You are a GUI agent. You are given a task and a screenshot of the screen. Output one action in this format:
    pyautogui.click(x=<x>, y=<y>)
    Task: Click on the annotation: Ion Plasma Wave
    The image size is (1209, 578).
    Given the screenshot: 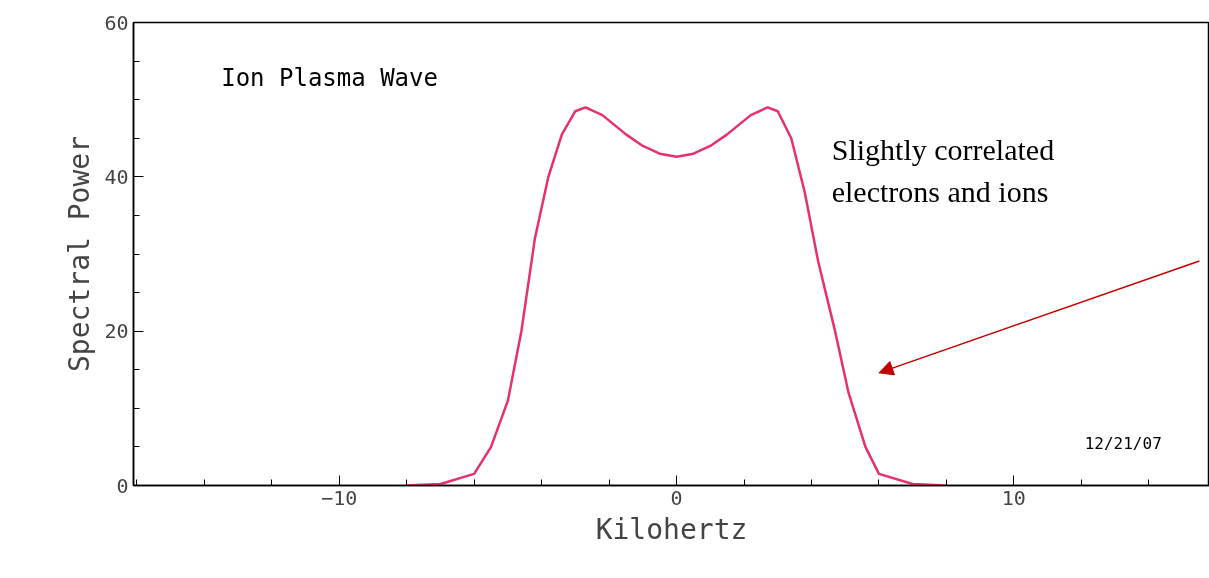 What is the action you would take?
    pyautogui.click(x=329, y=77)
    